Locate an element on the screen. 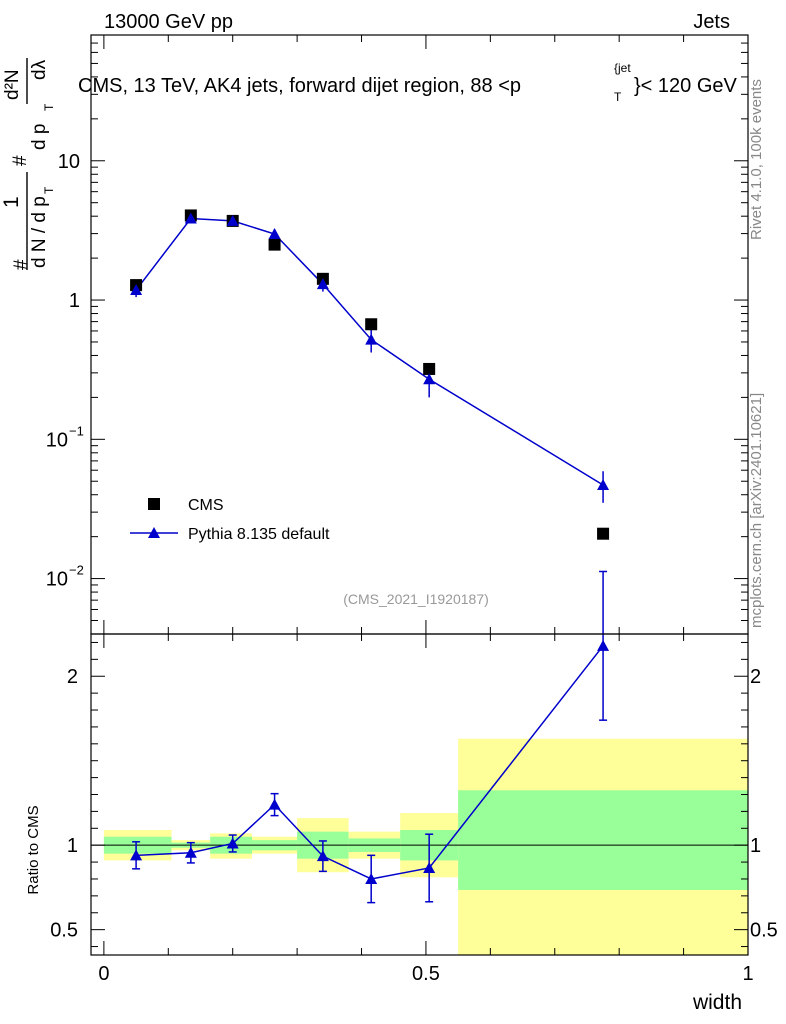 This screenshot has height=1024, width=786. y-label-one: 1 is located at coordinates (11, 202).